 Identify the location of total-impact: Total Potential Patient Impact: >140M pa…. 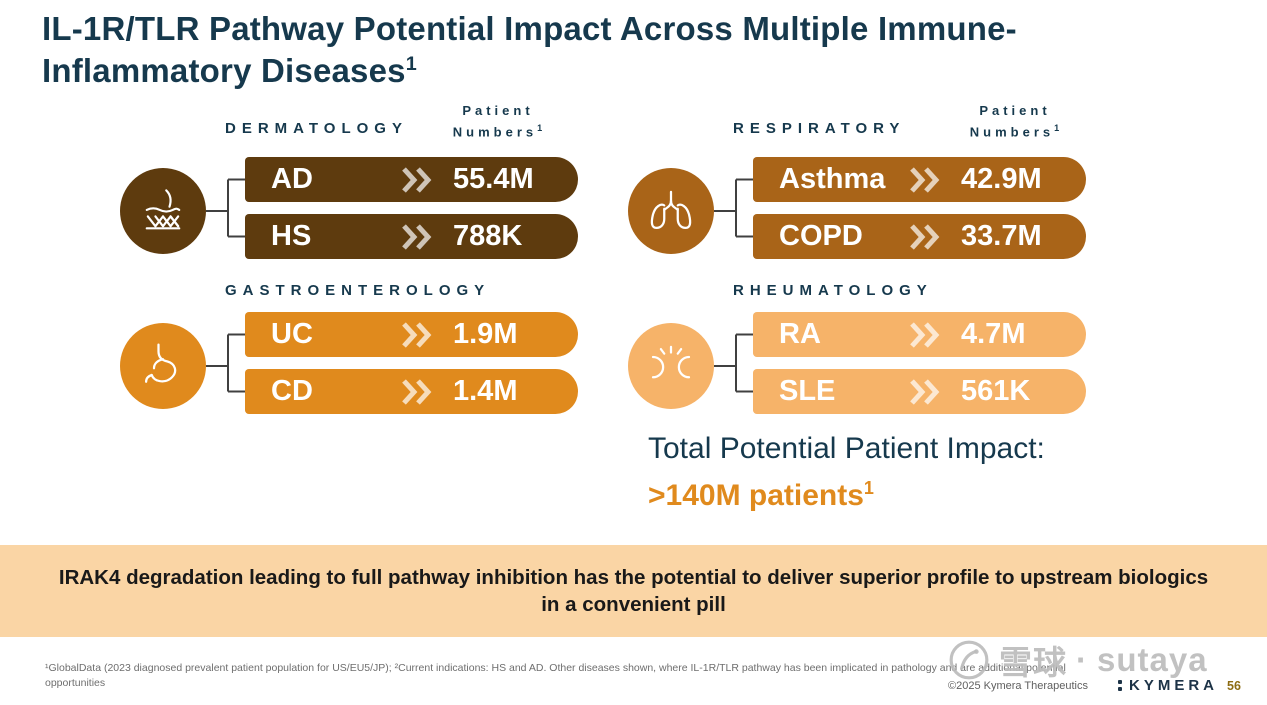
(846, 472).